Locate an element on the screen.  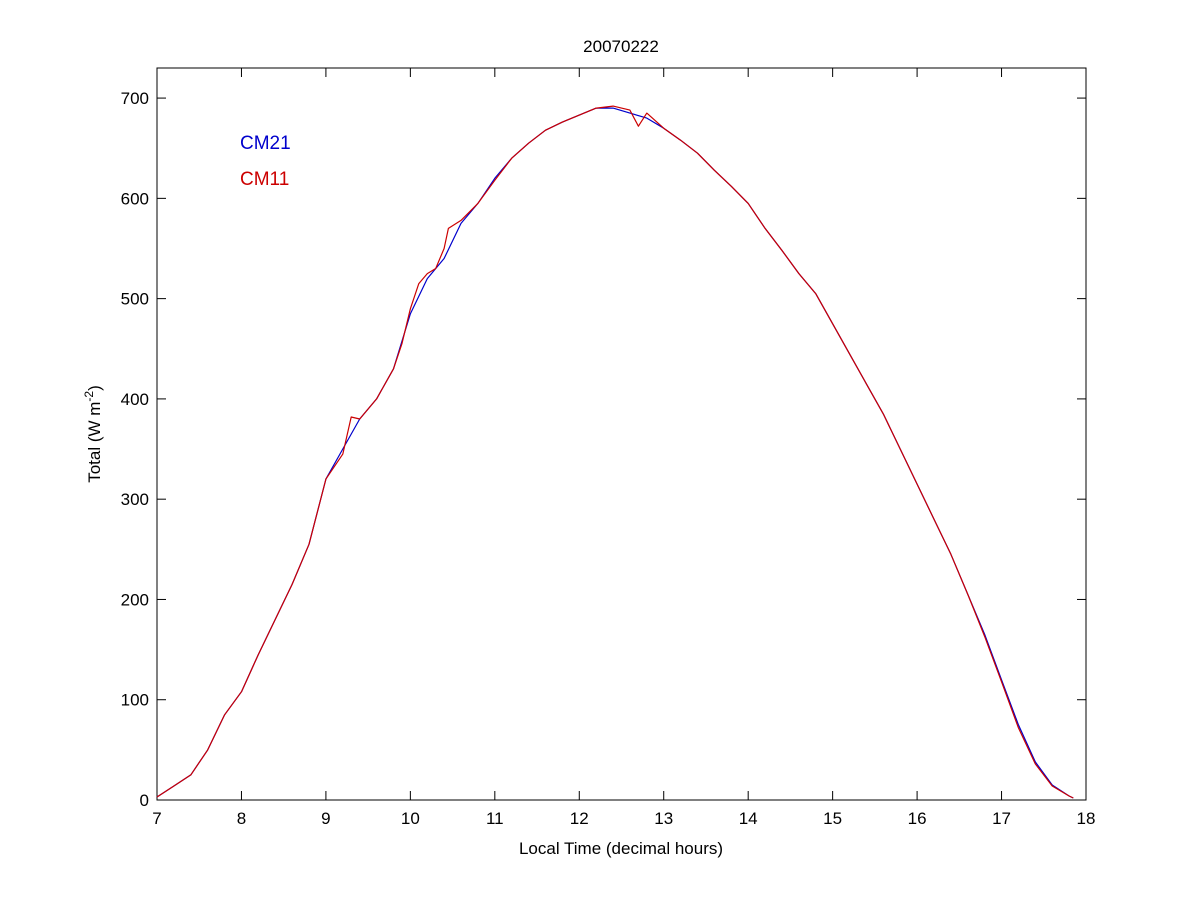
x-tick-label: 17 is located at coordinates (1001, 818).